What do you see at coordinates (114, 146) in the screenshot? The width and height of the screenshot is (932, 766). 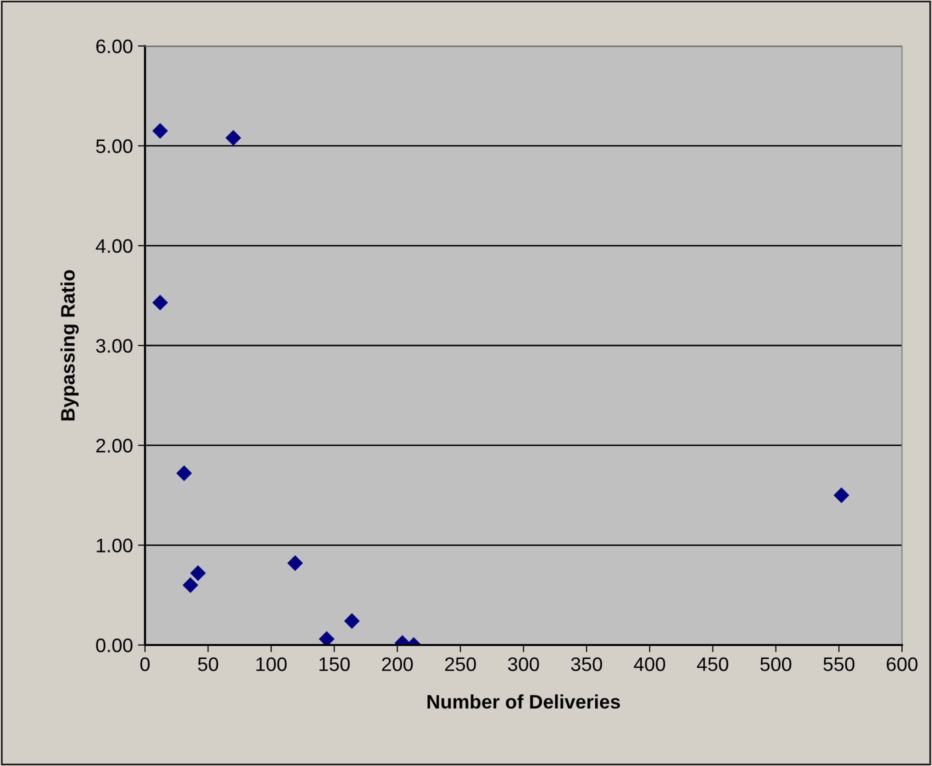 I see `y-tick-label: 5.00` at bounding box center [114, 146].